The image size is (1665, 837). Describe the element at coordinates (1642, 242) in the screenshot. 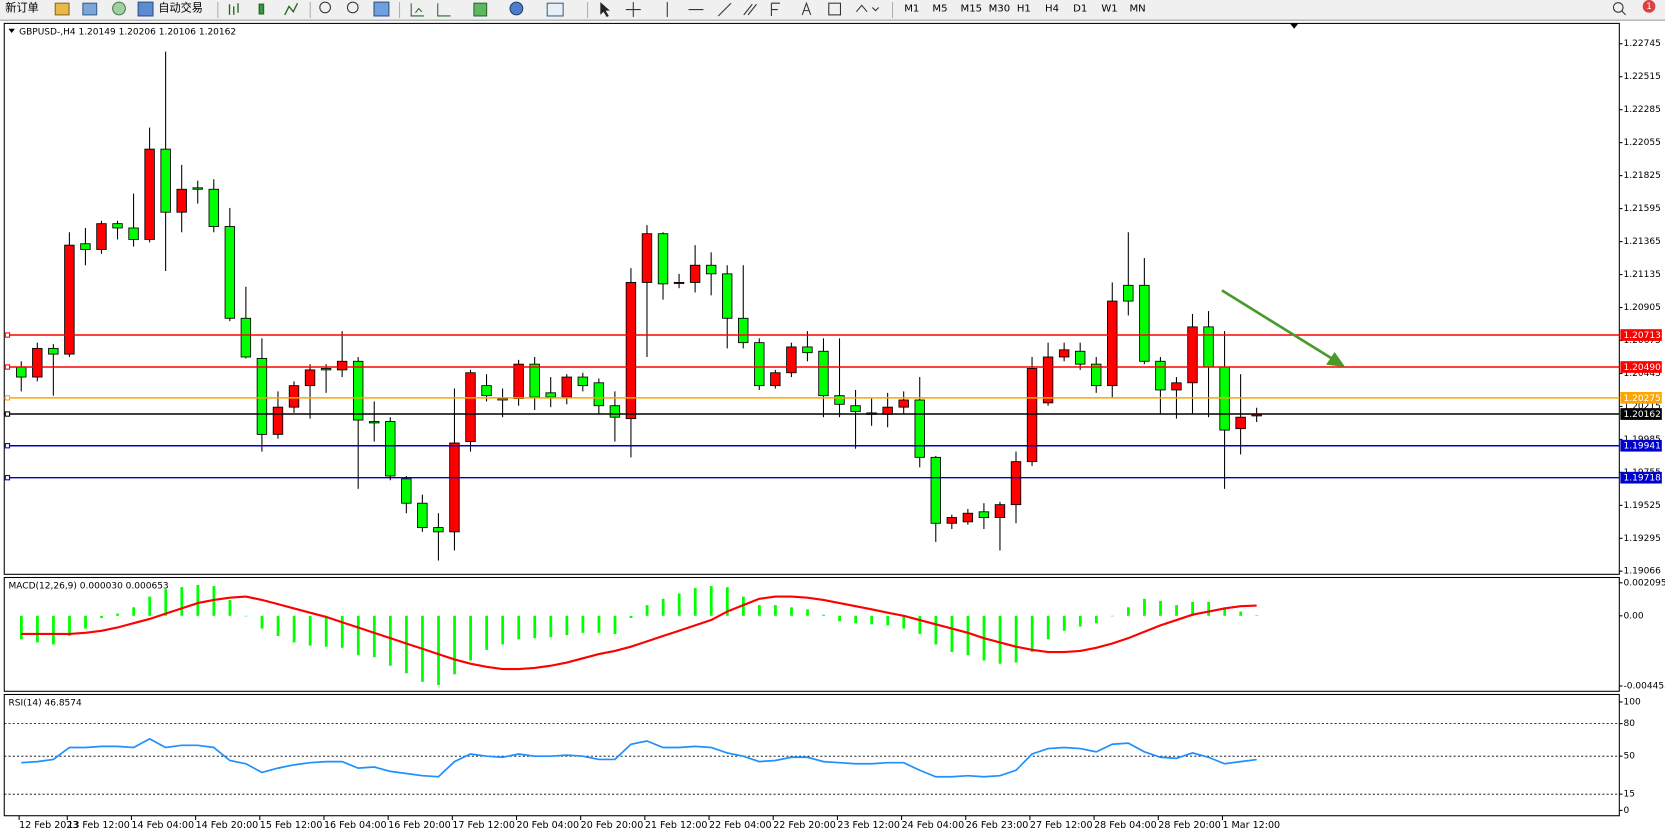

I see `y-tick-label: 1.21365` at that location.